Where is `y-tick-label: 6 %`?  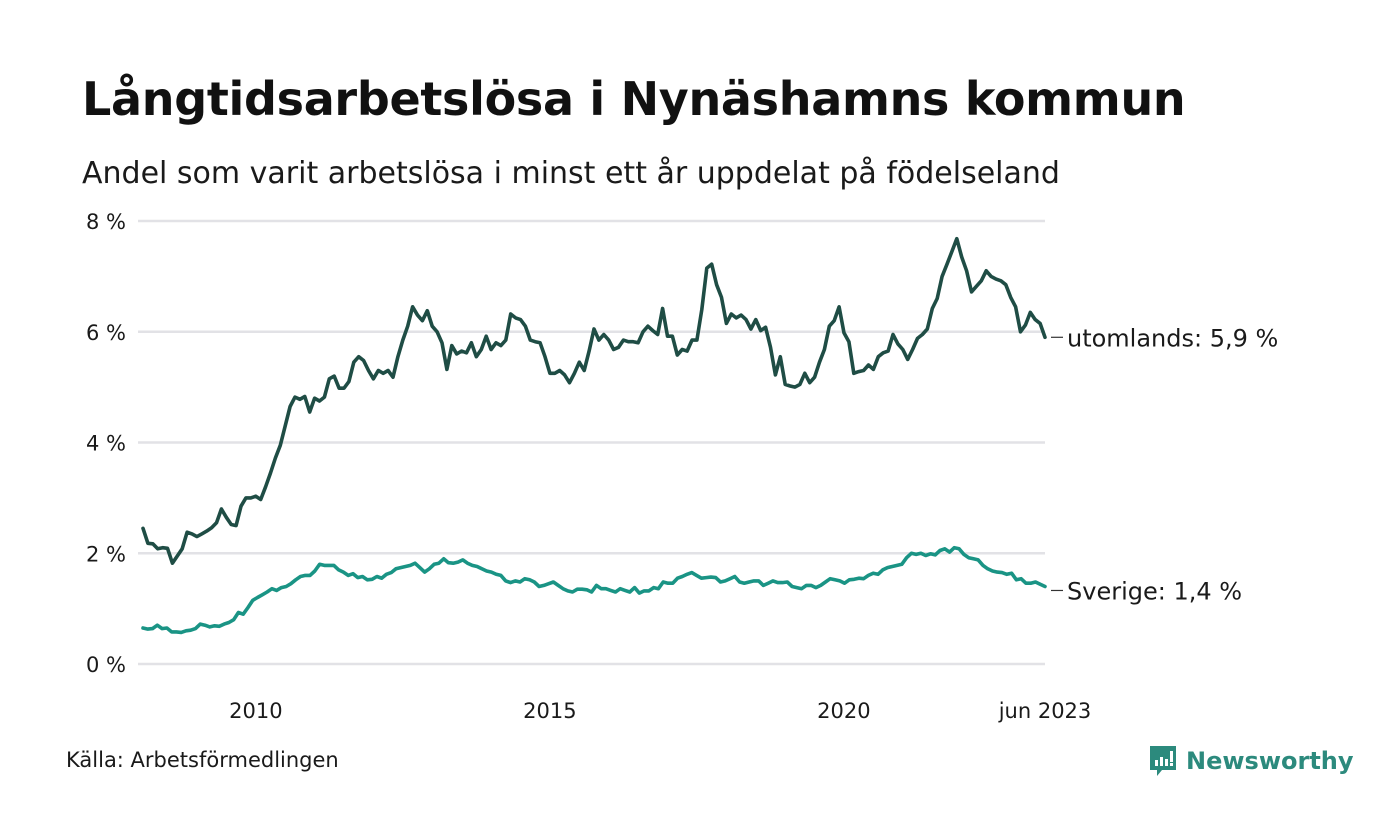
y-tick-label: 6 % is located at coordinates (106, 333).